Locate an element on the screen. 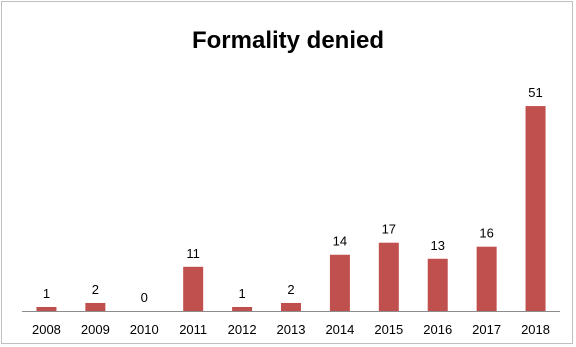  chart-title: Formality denied is located at coordinates (288, 40).